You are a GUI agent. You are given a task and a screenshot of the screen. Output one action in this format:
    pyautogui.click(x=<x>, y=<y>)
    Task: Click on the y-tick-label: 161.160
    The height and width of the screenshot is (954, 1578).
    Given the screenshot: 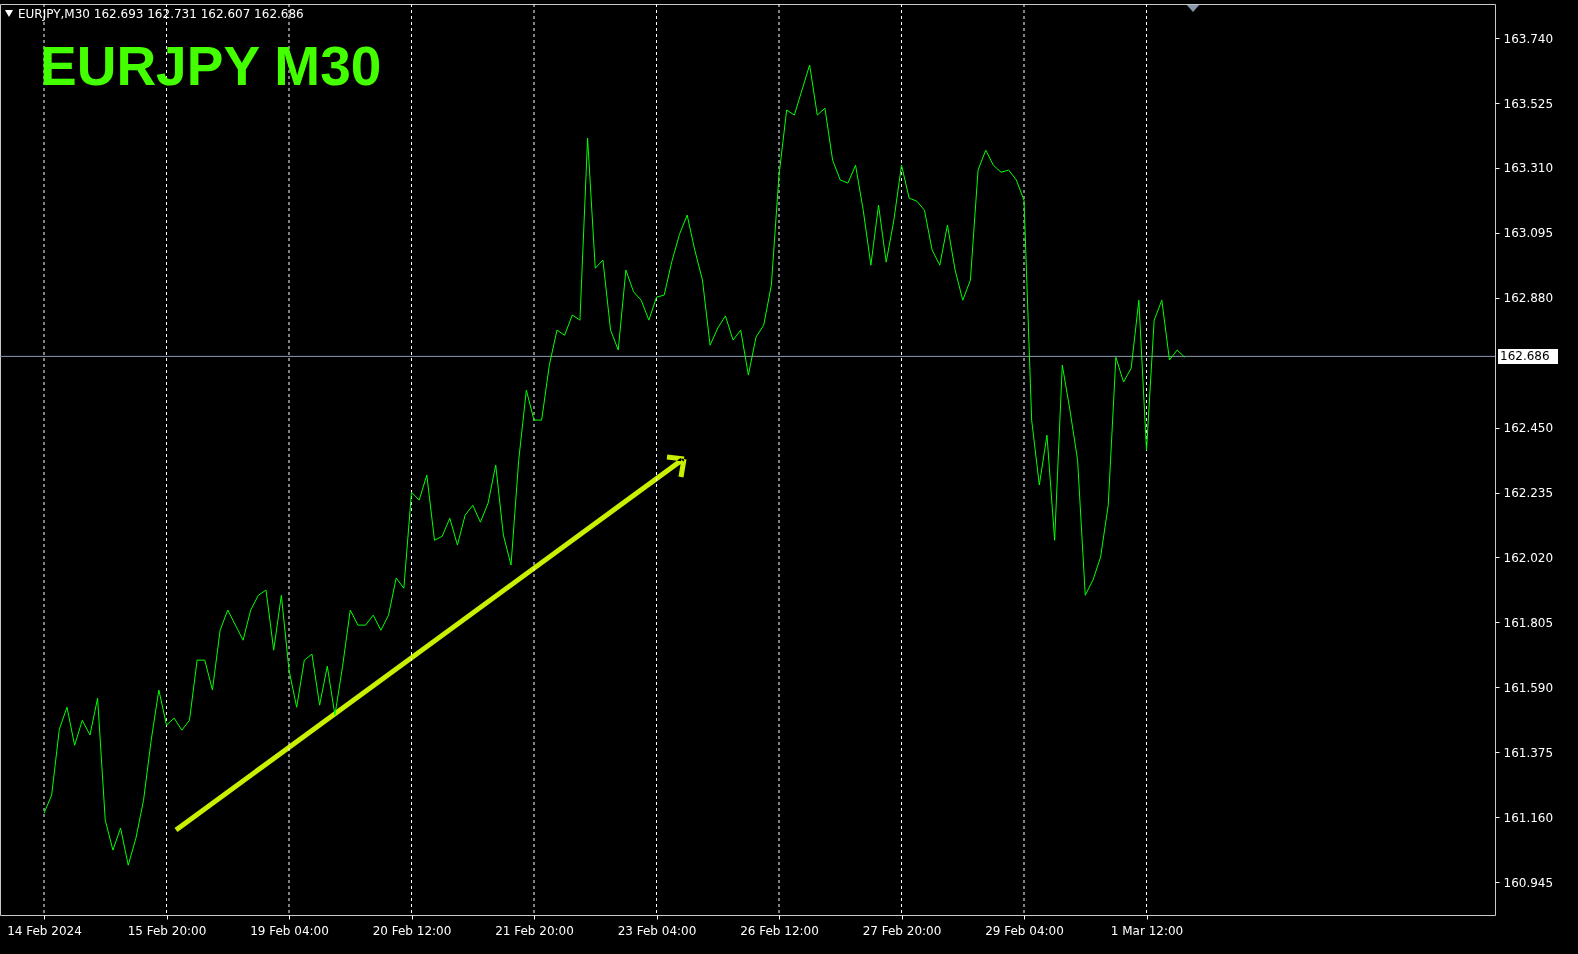 What is the action you would take?
    pyautogui.click(x=1528, y=817)
    